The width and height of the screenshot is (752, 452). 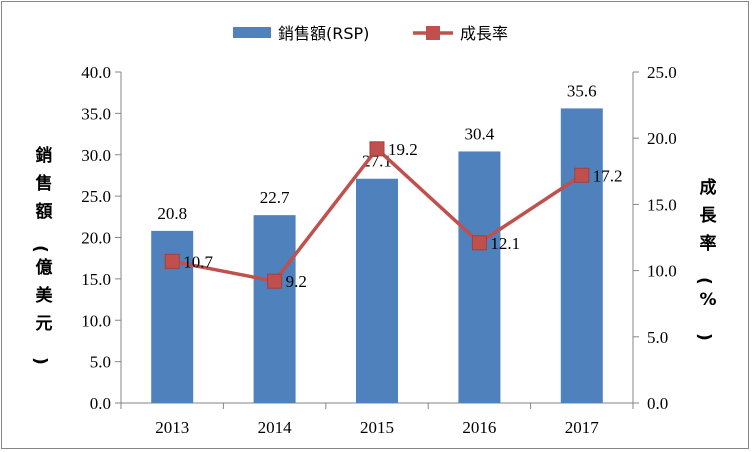 I want to click on legend-line-marker, so click(x=433, y=33).